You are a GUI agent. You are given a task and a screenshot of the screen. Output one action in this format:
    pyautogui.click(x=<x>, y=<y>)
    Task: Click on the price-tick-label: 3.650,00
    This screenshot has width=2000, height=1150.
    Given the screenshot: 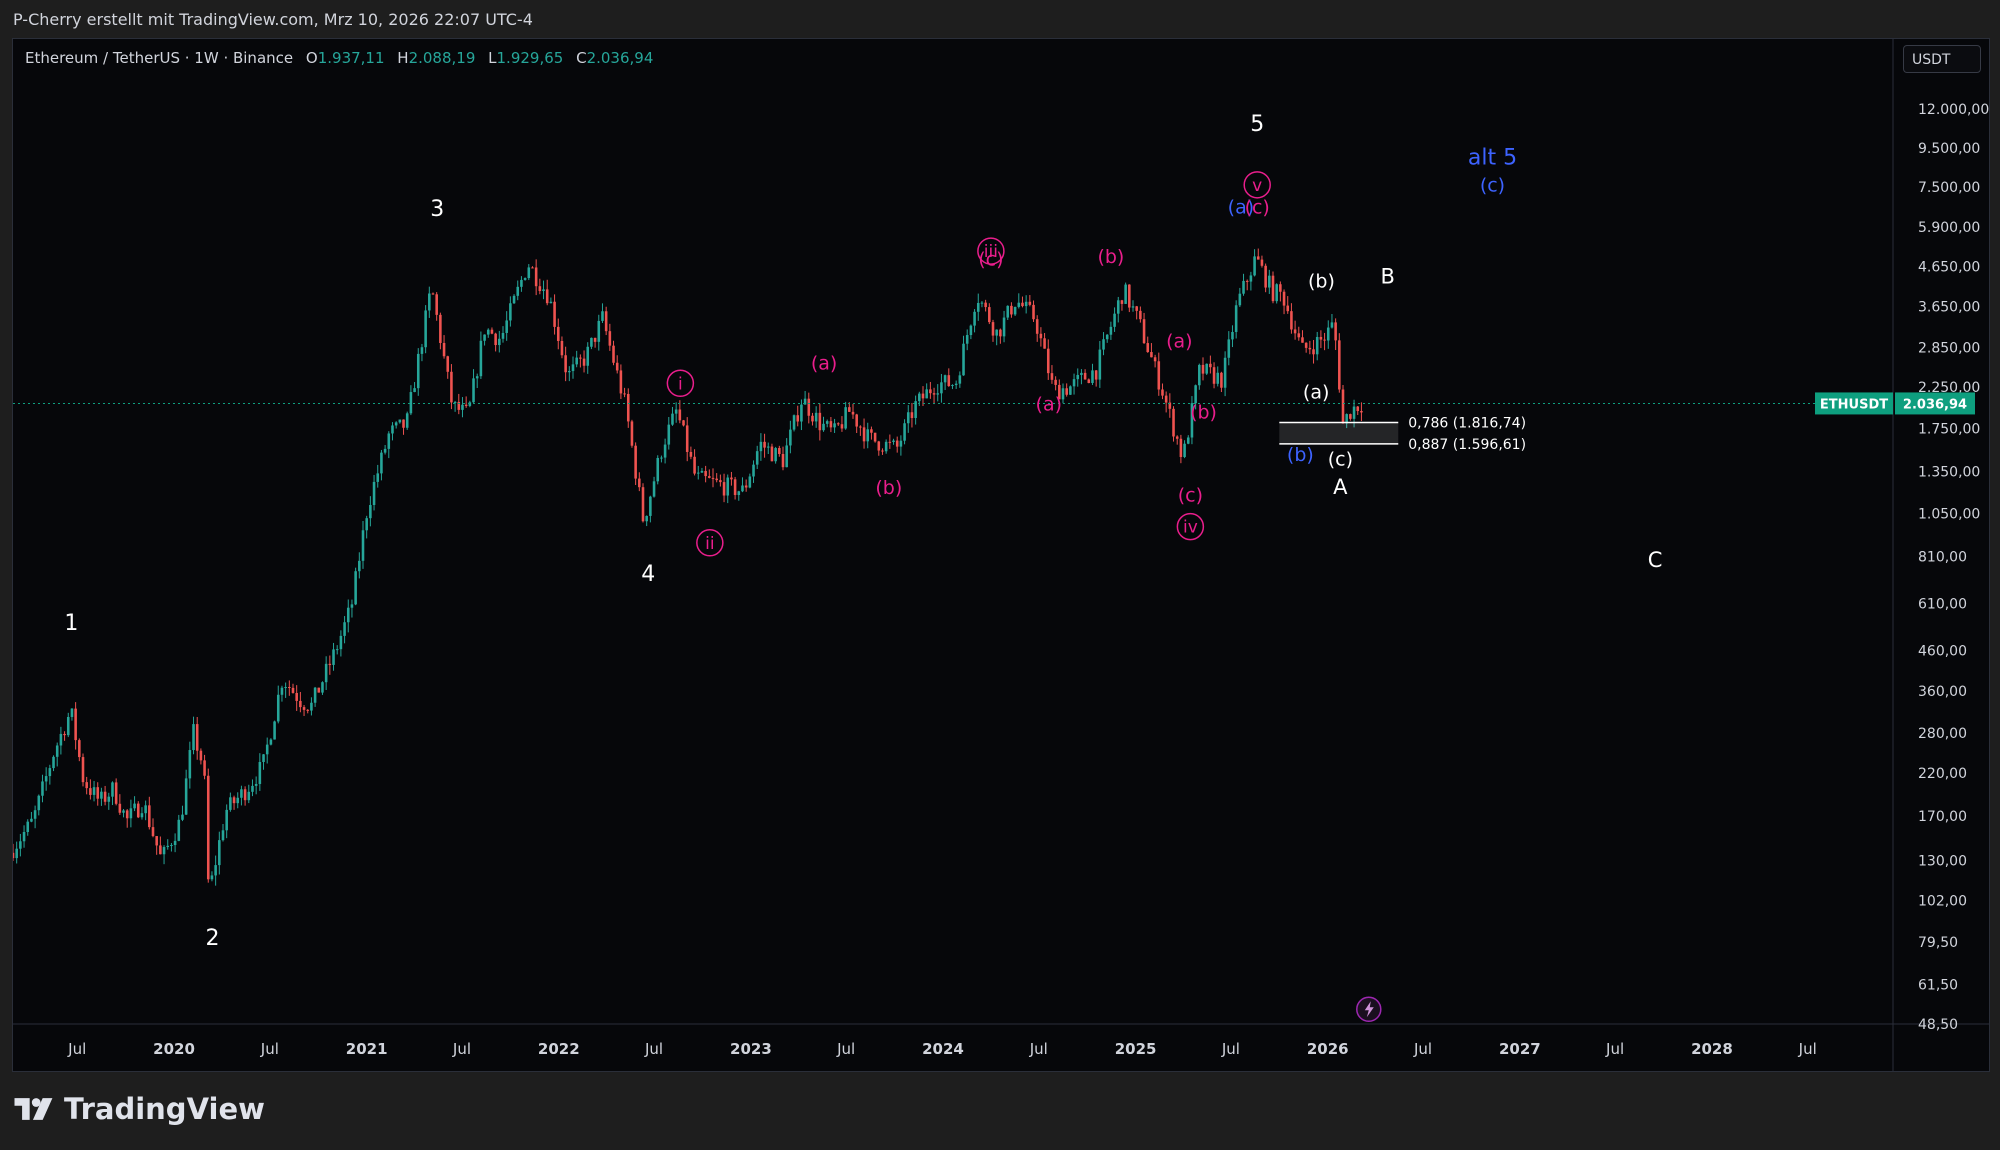 What is the action you would take?
    pyautogui.click(x=1949, y=308)
    